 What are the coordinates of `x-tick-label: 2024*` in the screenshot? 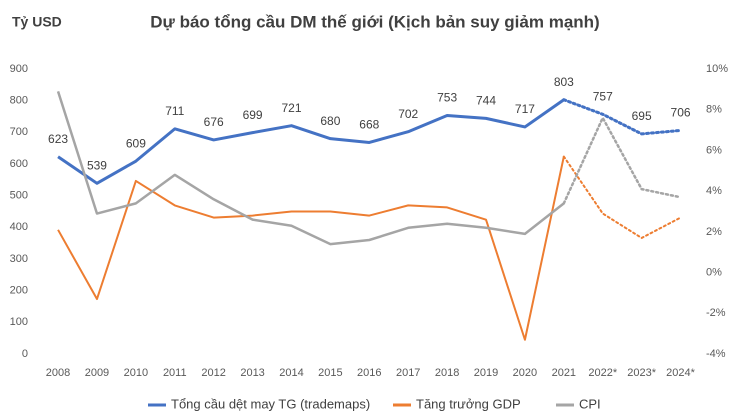 It's located at (680, 373).